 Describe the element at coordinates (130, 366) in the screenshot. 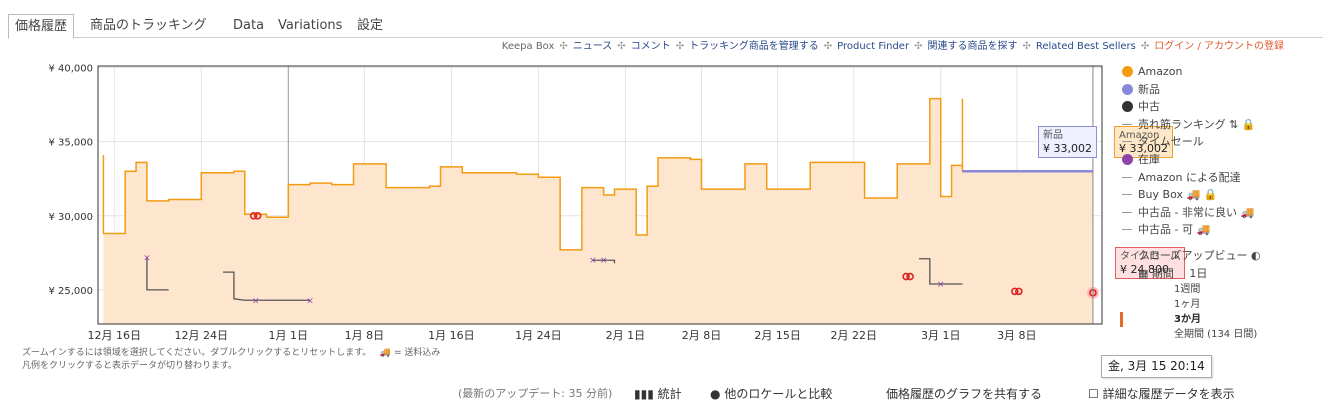

I see `legend-hint: 凡例をクリックすると表示データが切り替わります。` at that location.